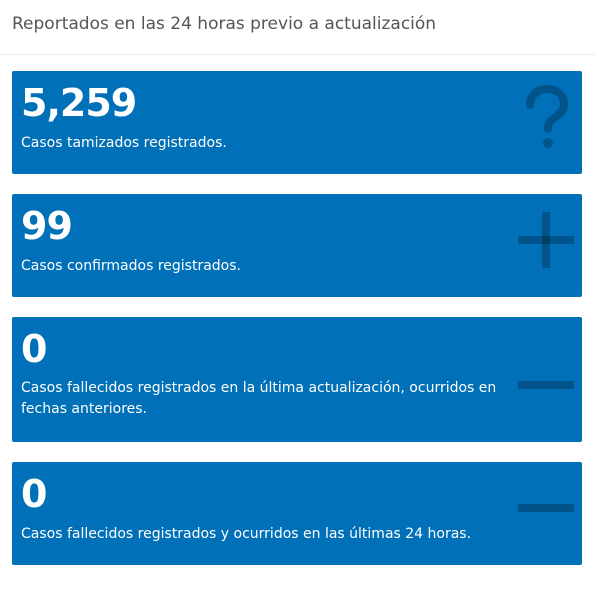 This screenshot has height=597, width=595. Describe the element at coordinates (131, 266) in the screenshot. I see `stat-description: Casos confirmados registrados.` at that location.